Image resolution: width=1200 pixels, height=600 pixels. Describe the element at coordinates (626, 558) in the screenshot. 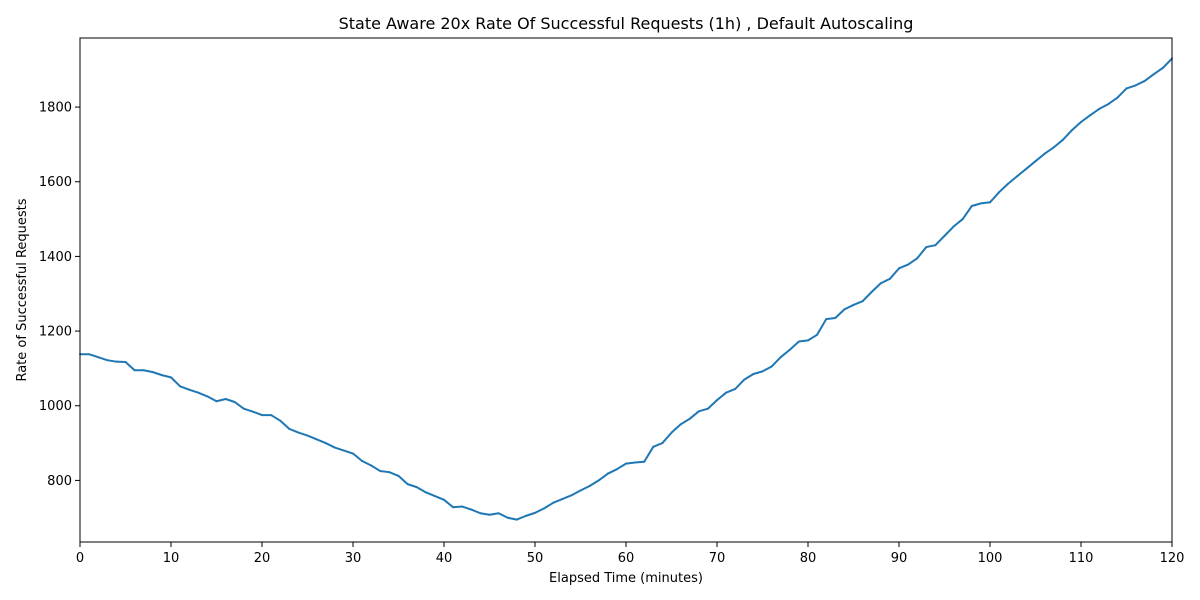

I see `x-tick-label: 60` at that location.